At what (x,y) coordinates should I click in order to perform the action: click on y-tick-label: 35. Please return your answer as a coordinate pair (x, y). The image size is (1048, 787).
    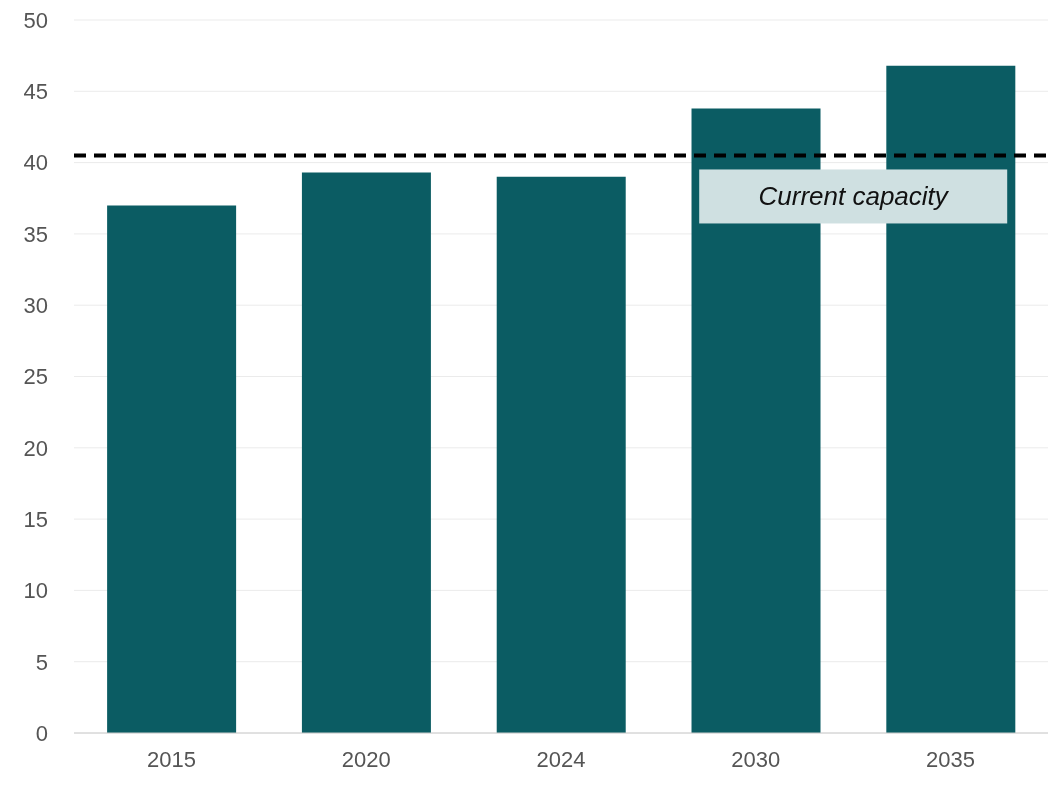
    Looking at the image, I should click on (35, 234).